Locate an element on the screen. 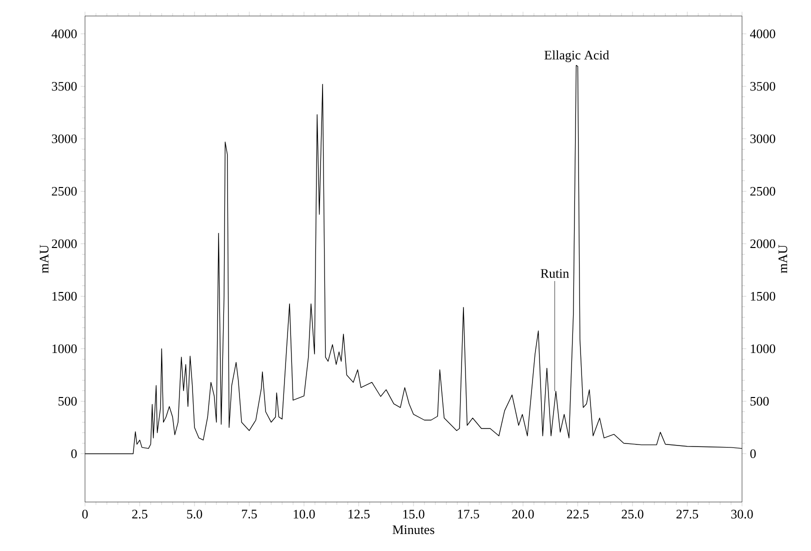  y2-tick-label: 2000 is located at coordinates (763, 243).